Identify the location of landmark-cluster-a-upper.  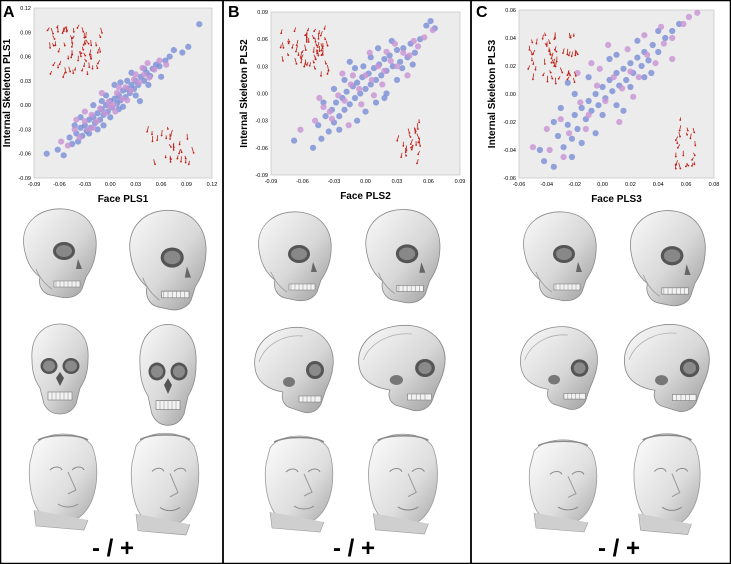
(74, 51).